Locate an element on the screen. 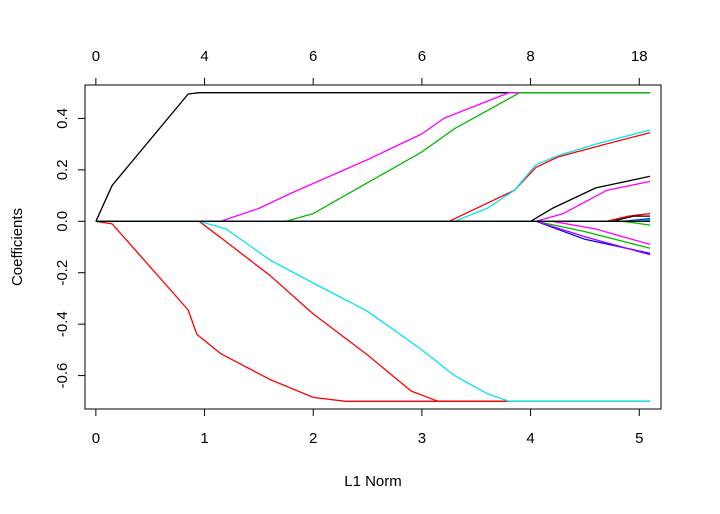 This screenshot has width=720, height=514. y-tick-label: -0.2 is located at coordinates (62, 273).